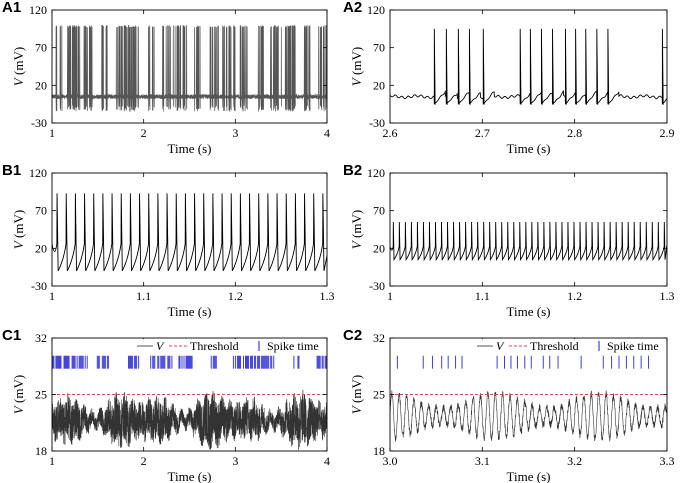 This screenshot has height=483, width=680. I want to click on panel-label: A1, so click(11, 8).